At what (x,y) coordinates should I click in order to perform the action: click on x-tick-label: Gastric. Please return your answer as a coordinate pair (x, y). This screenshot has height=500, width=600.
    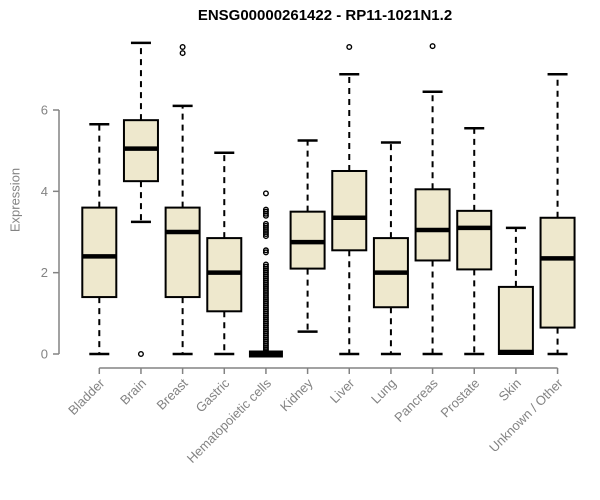
    Looking at the image, I should click on (213, 395).